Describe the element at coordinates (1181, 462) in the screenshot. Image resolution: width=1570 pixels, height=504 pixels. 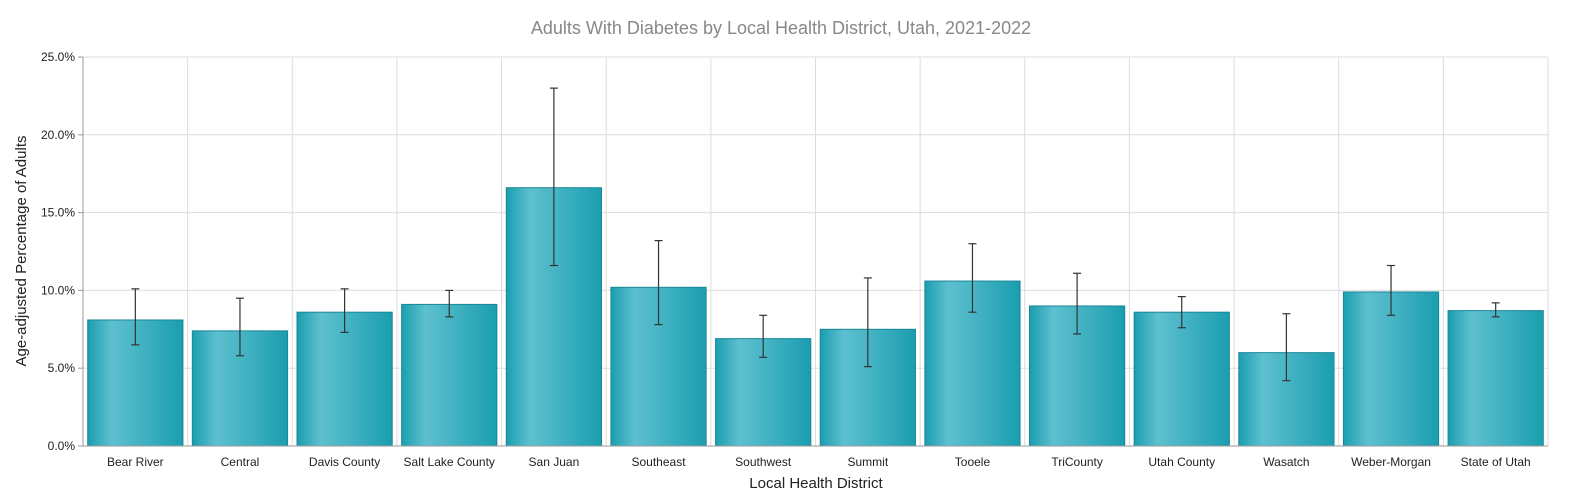
I see `x-tick-label: Utah County` at that location.